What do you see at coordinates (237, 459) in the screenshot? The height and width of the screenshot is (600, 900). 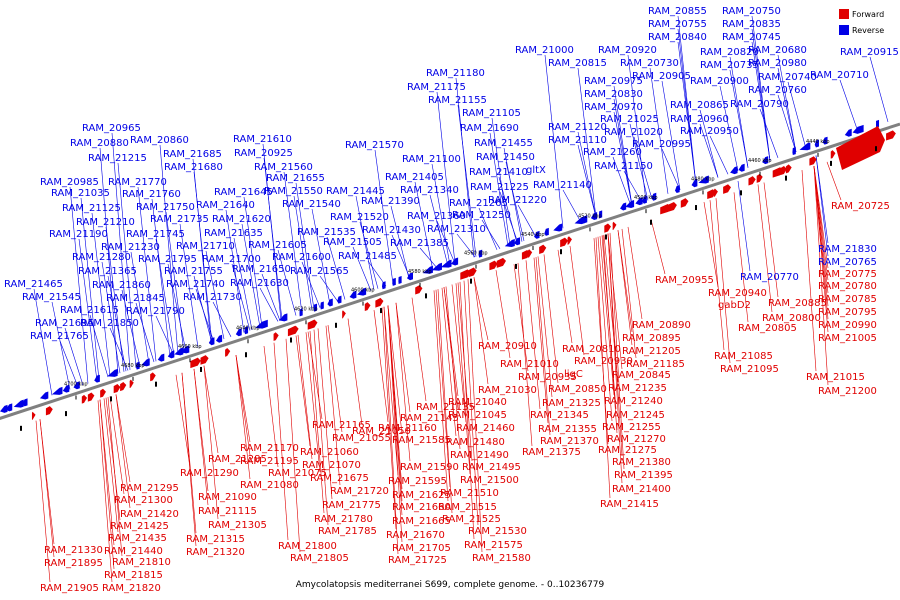 I see `forward-gene-label: RAM_21285` at bounding box center [237, 459].